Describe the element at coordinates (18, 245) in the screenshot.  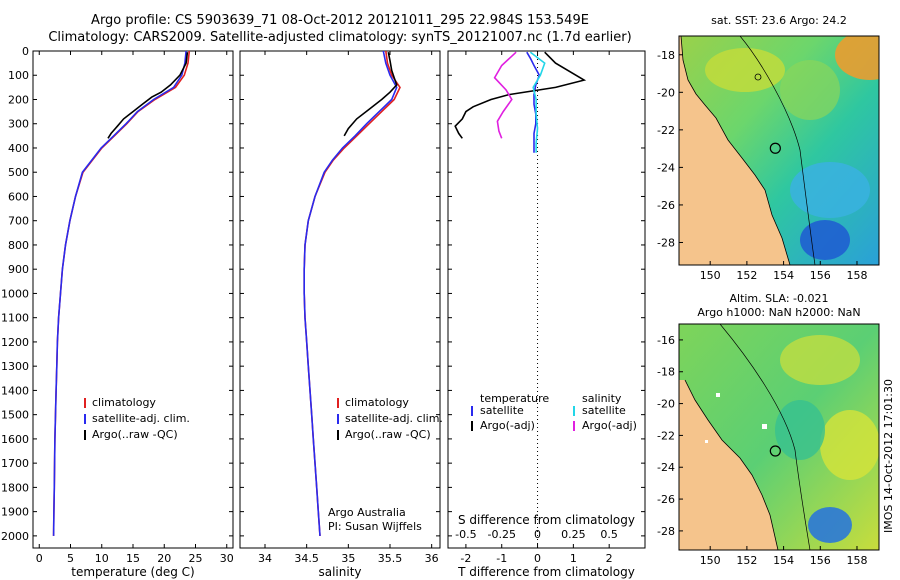
I see `depth-tick-label: 800` at that location.